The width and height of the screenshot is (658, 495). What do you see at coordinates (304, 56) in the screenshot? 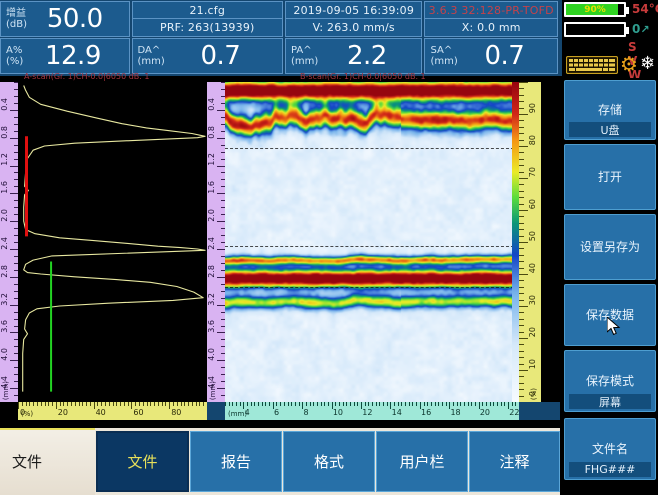
I see `pa-label: PA^ (mm)` at bounding box center [304, 56].